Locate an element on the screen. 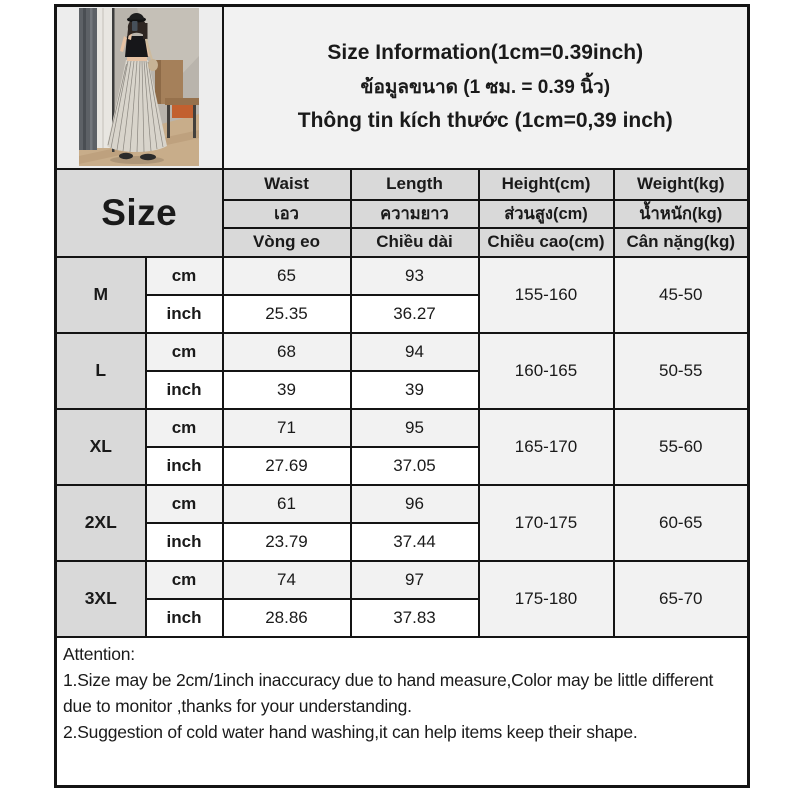 The height and width of the screenshot is (800, 800). table-row-l-inch: inch 39 39 is located at coordinates (402, 389).